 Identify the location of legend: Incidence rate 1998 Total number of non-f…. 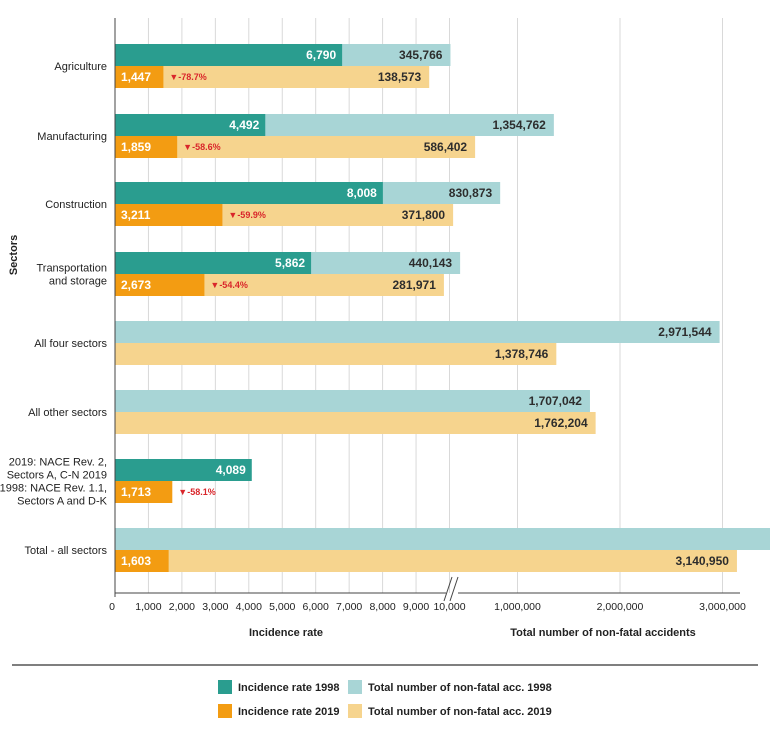
(385, 699).